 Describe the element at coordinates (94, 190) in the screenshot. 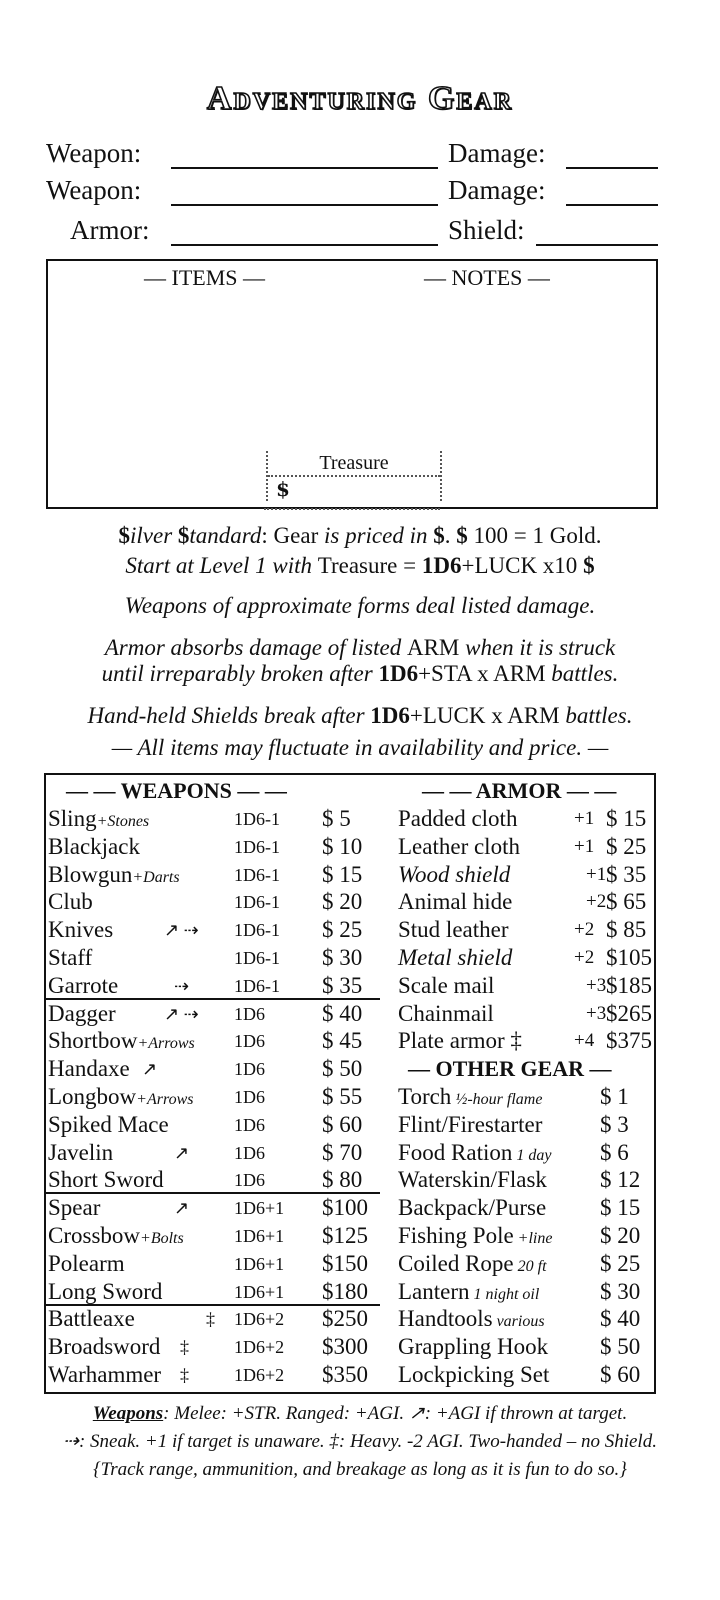

I see `field-label: Weapon:` at that location.